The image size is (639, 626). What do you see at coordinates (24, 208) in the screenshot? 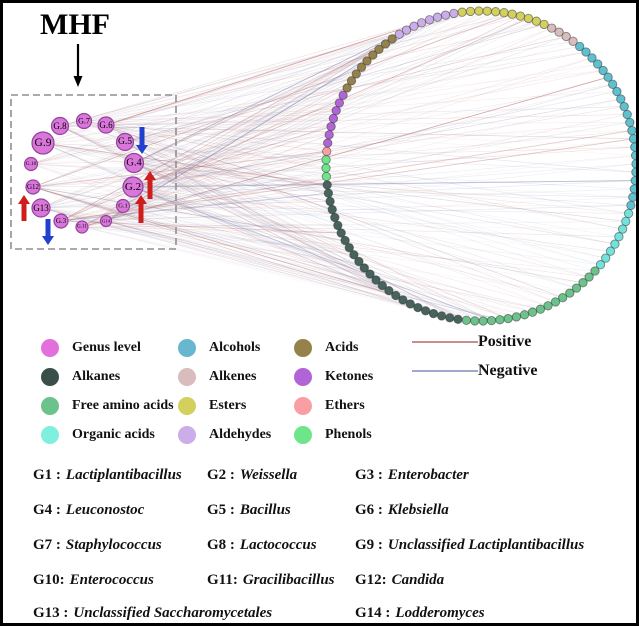
I see `up-arrow-icon` at bounding box center [24, 208].